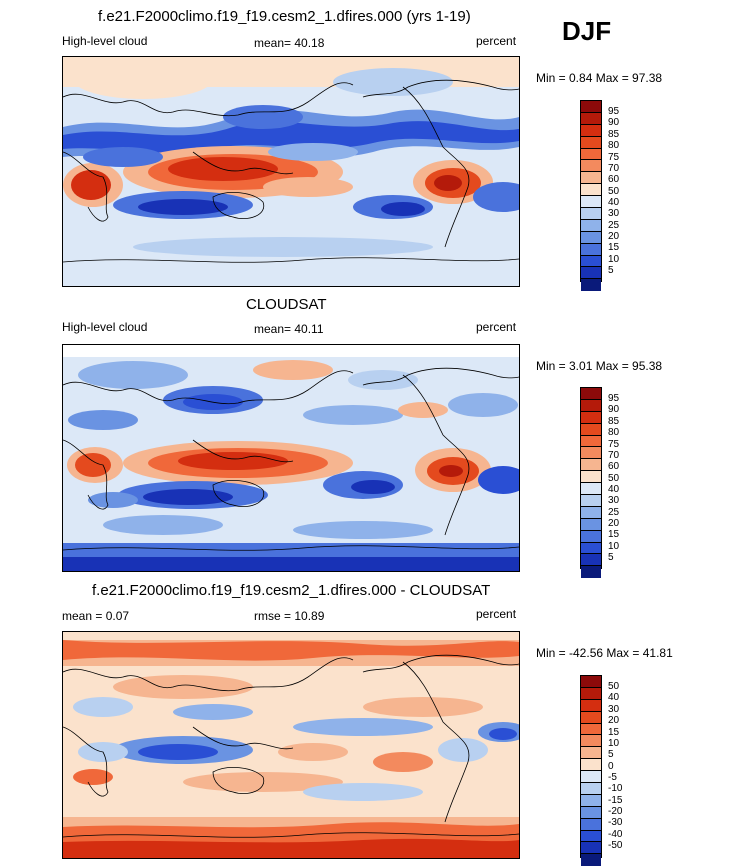  I want to click on panel-2-colorbar, so click(591, 483).